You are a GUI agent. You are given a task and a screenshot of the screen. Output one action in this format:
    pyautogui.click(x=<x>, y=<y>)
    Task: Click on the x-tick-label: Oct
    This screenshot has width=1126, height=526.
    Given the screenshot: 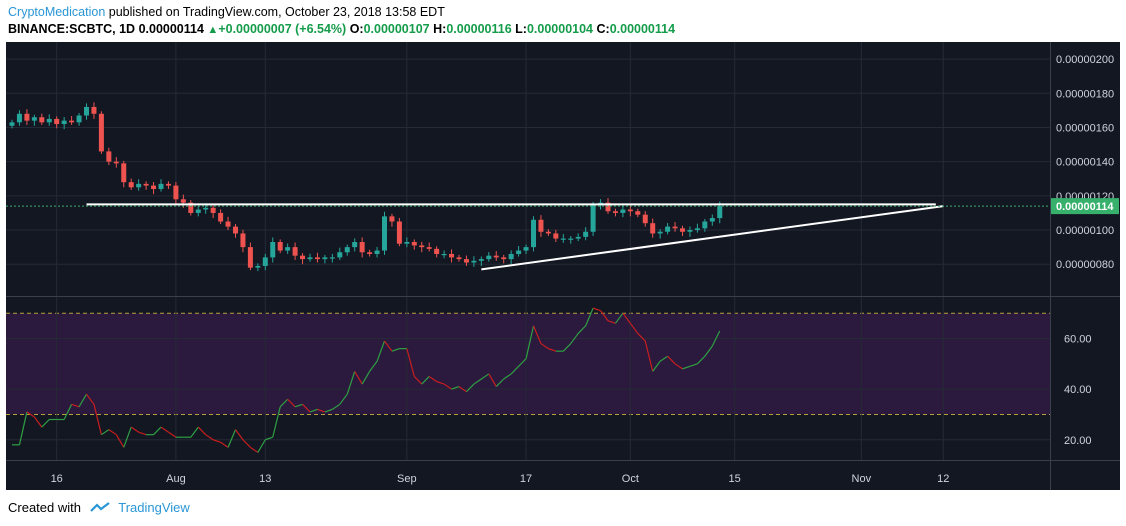 What is the action you would take?
    pyautogui.click(x=630, y=479)
    